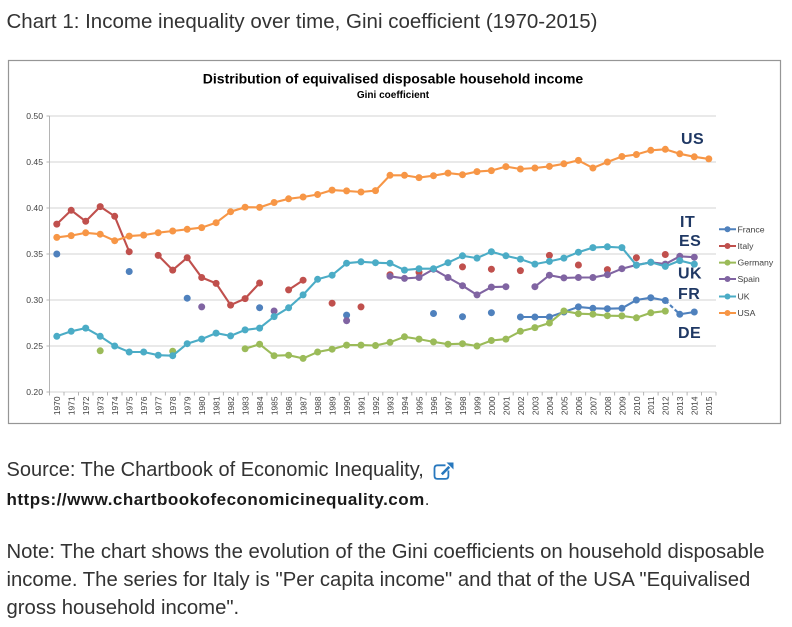 The width and height of the screenshot is (792, 627). Describe the element at coordinates (666, 405) in the screenshot. I see `svg-text: 2012` at that location.